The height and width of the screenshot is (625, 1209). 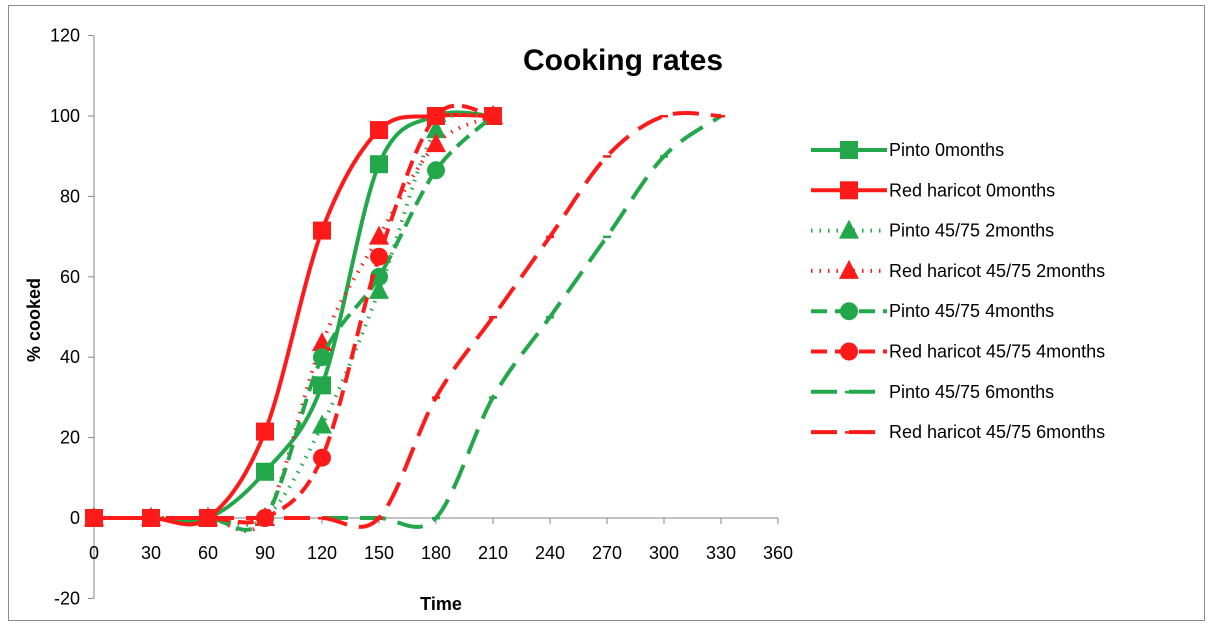 I want to click on x-tick-label: 90, so click(x=265, y=553).